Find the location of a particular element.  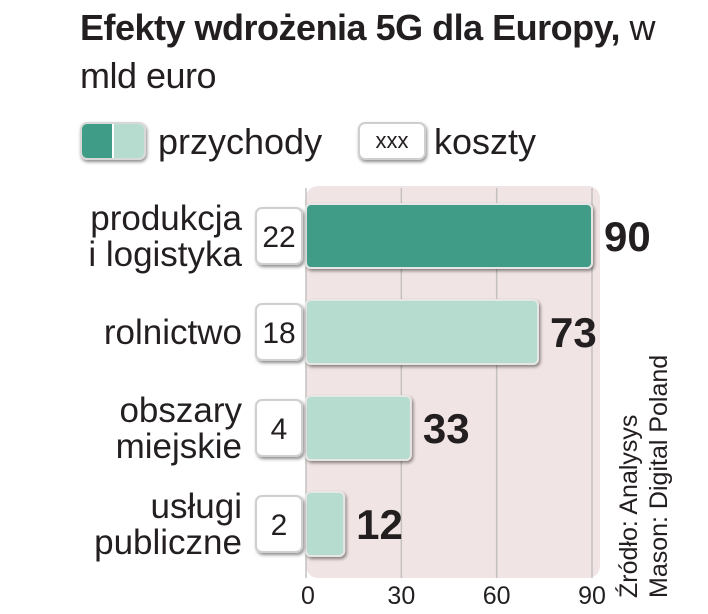

legend-revenue-swatch is located at coordinates (113, 141).